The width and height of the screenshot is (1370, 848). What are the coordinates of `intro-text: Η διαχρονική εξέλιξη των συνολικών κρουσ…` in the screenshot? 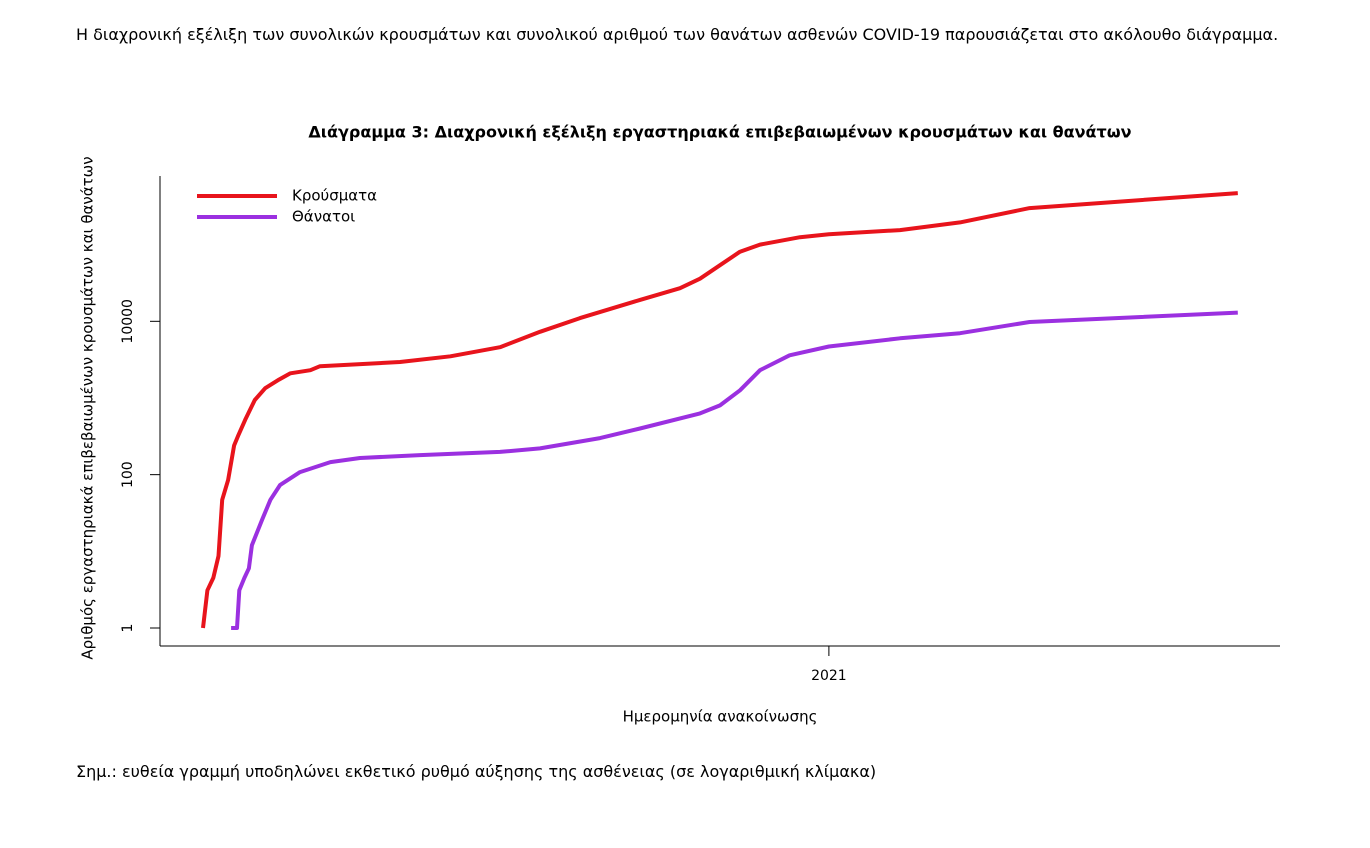 It's located at (677, 34).